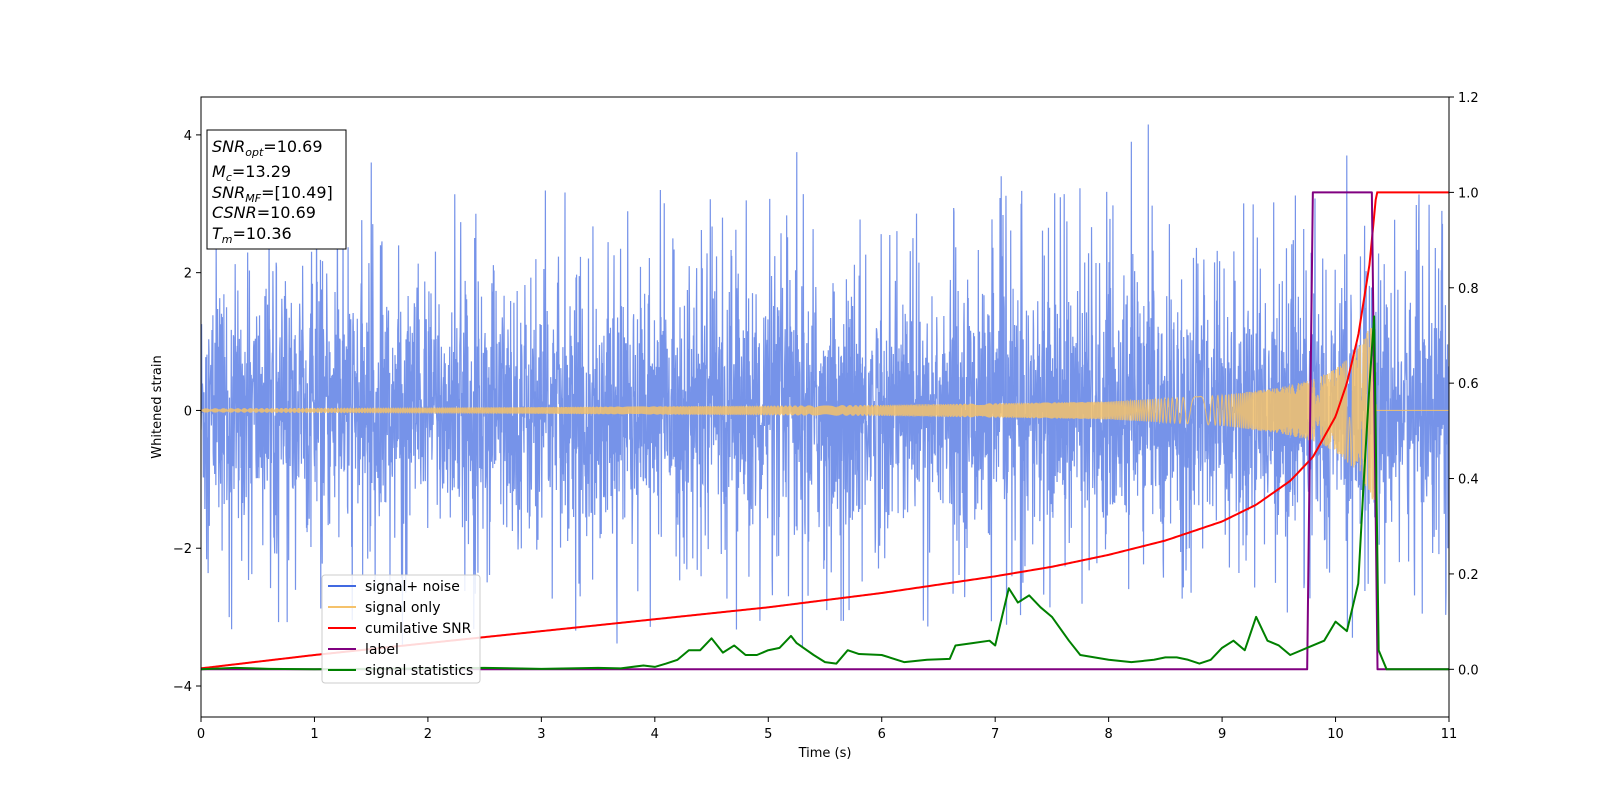  What do you see at coordinates (418, 629) in the screenshot?
I see `legend-entry-label: cumilative SNR` at bounding box center [418, 629].